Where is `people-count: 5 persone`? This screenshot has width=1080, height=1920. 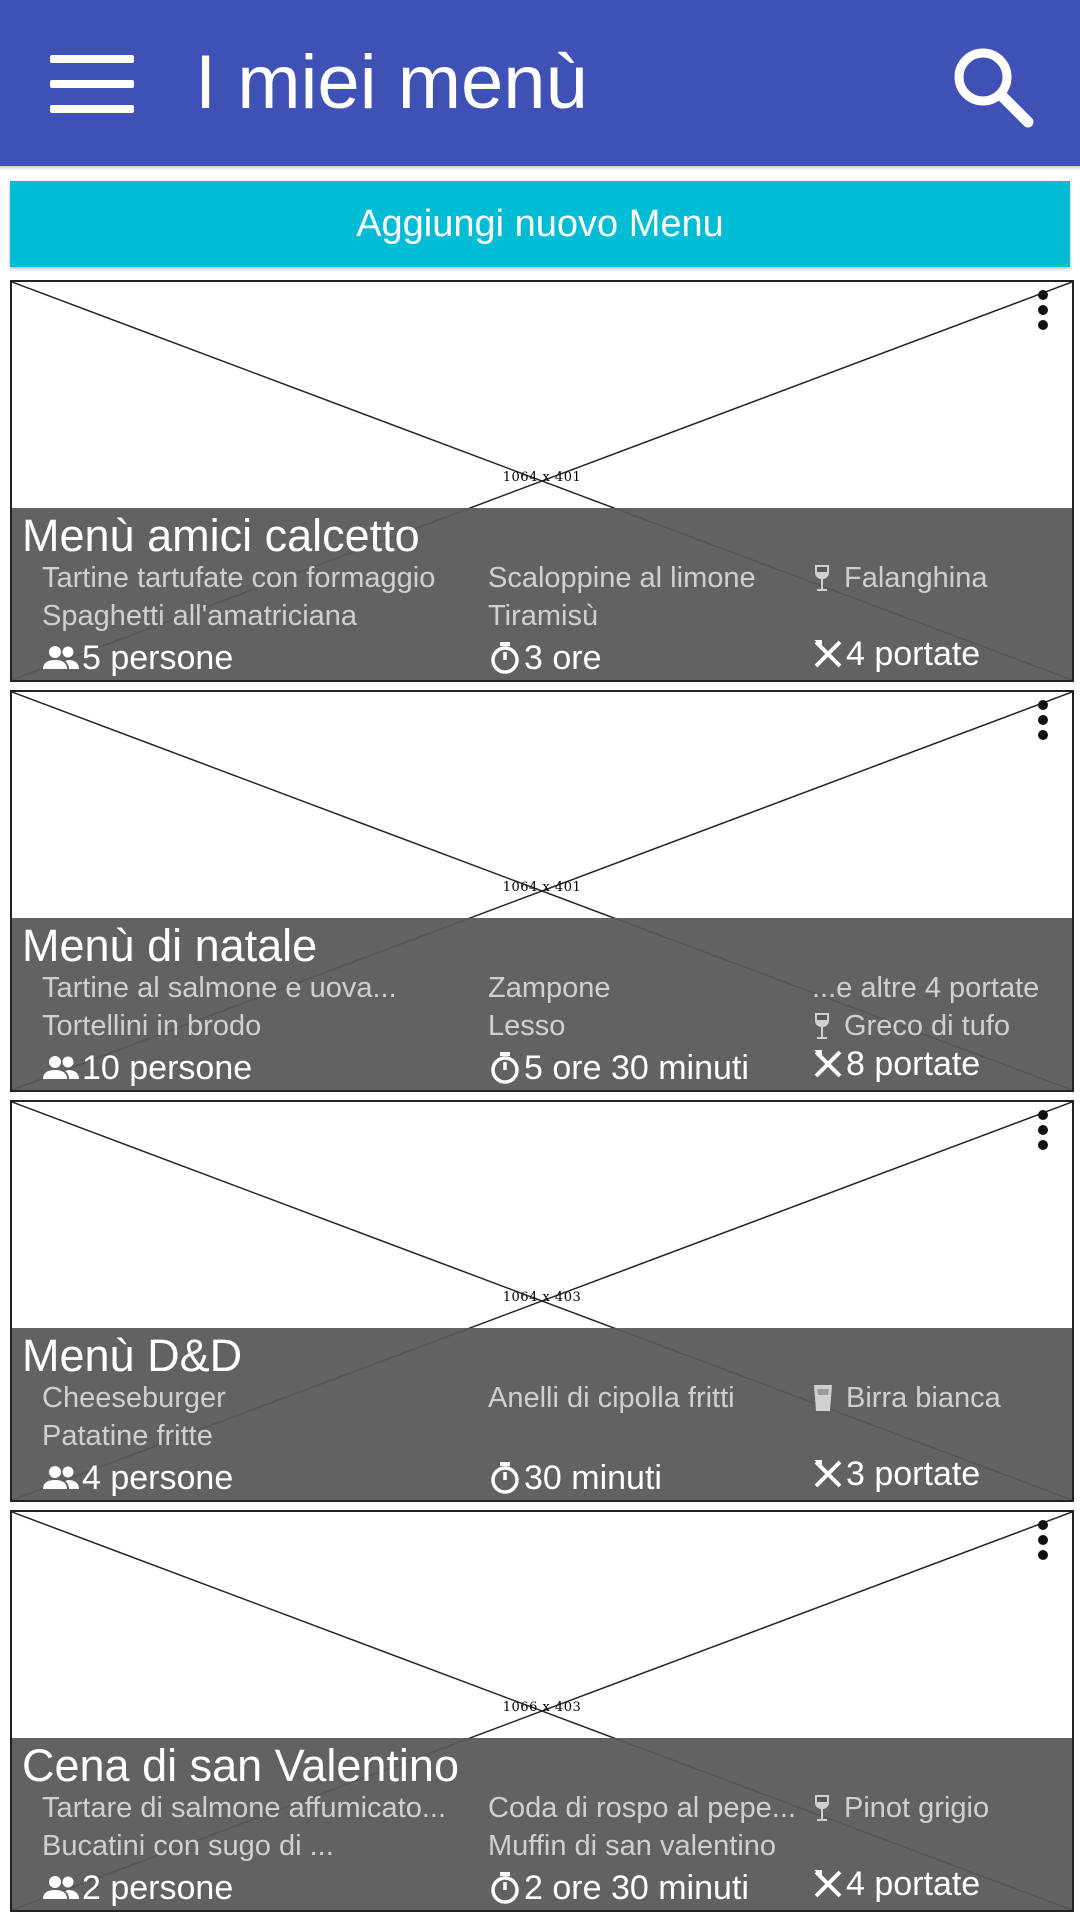 people-count: 5 persone is located at coordinates (137, 658).